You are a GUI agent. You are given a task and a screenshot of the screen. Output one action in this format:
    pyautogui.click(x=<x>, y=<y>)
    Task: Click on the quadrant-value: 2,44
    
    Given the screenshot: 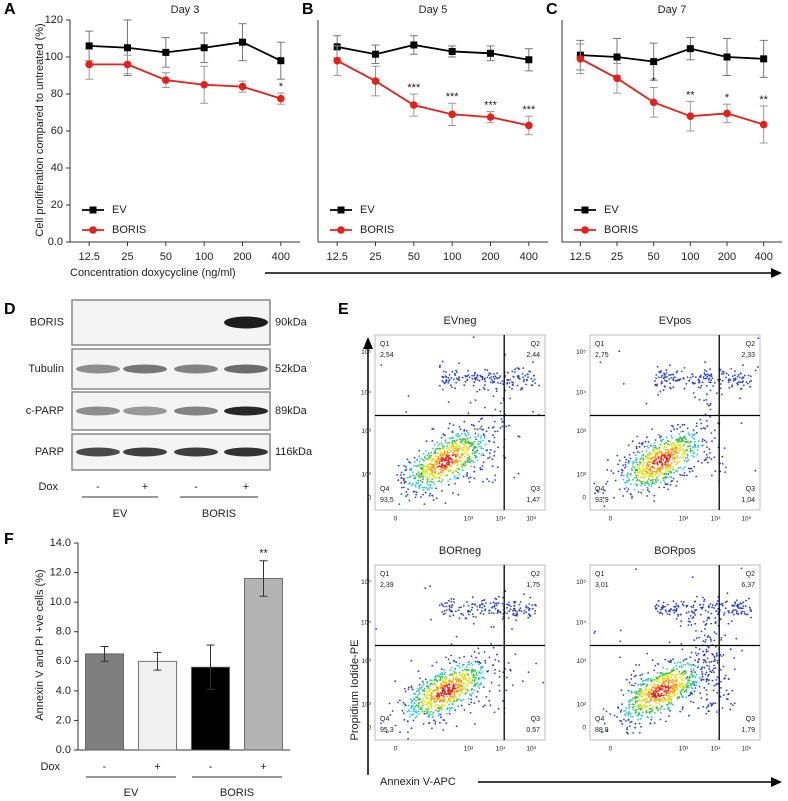 What is the action you would take?
    pyautogui.click(x=533, y=355)
    